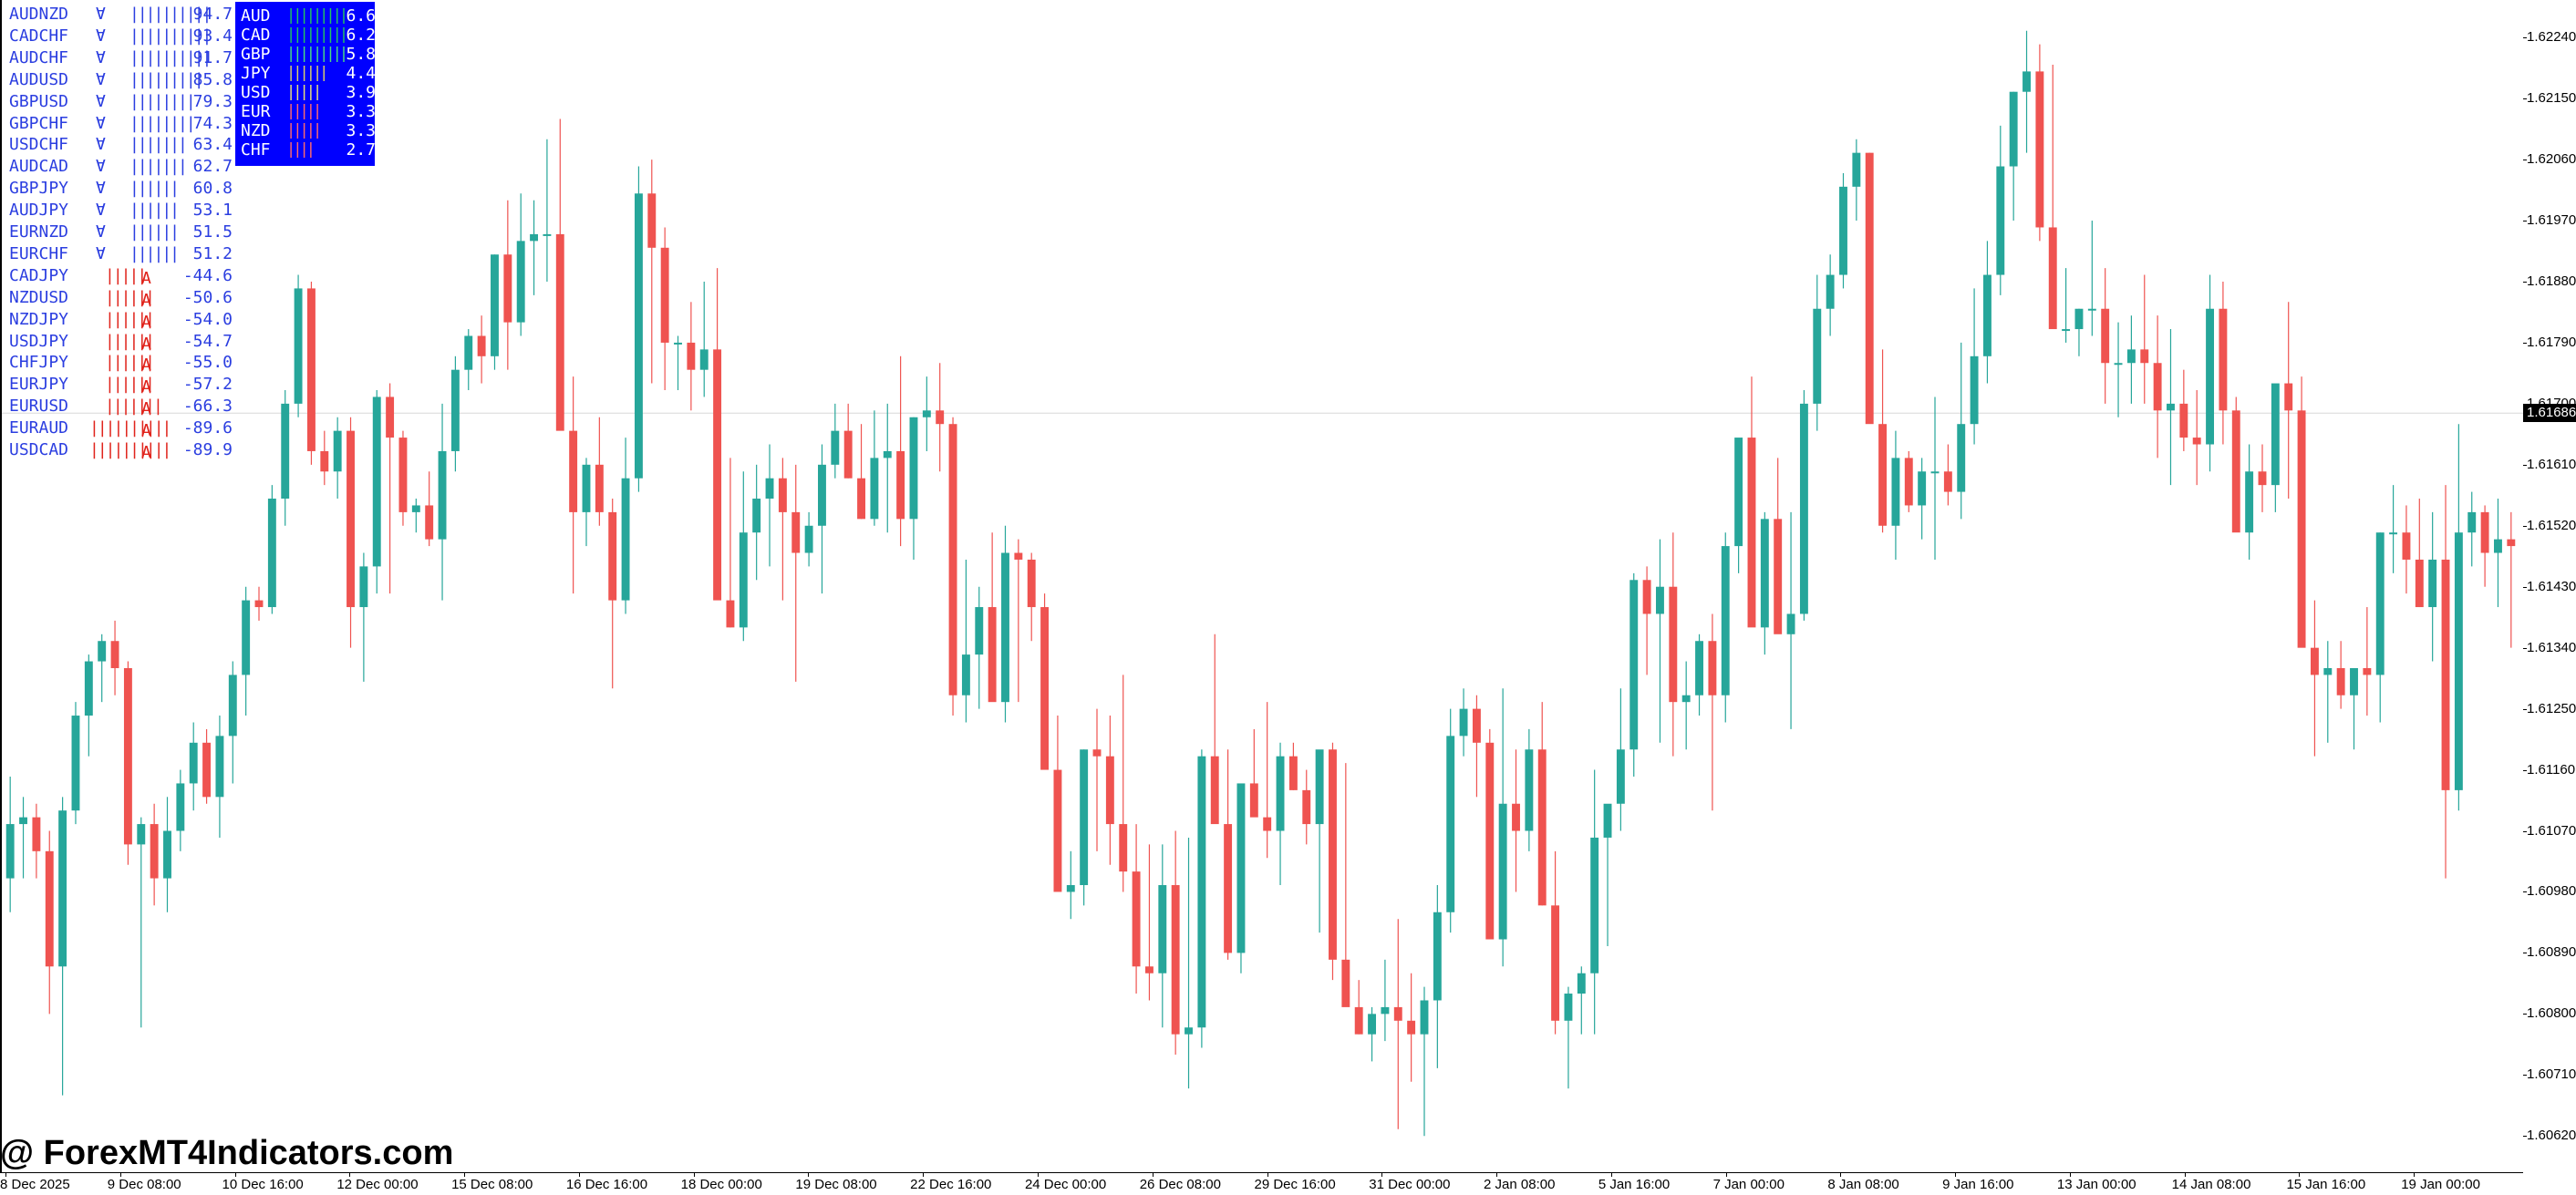 Image resolution: width=2576 pixels, height=1195 pixels. I want to click on strength-bars: ||||||, so click(130, 385).